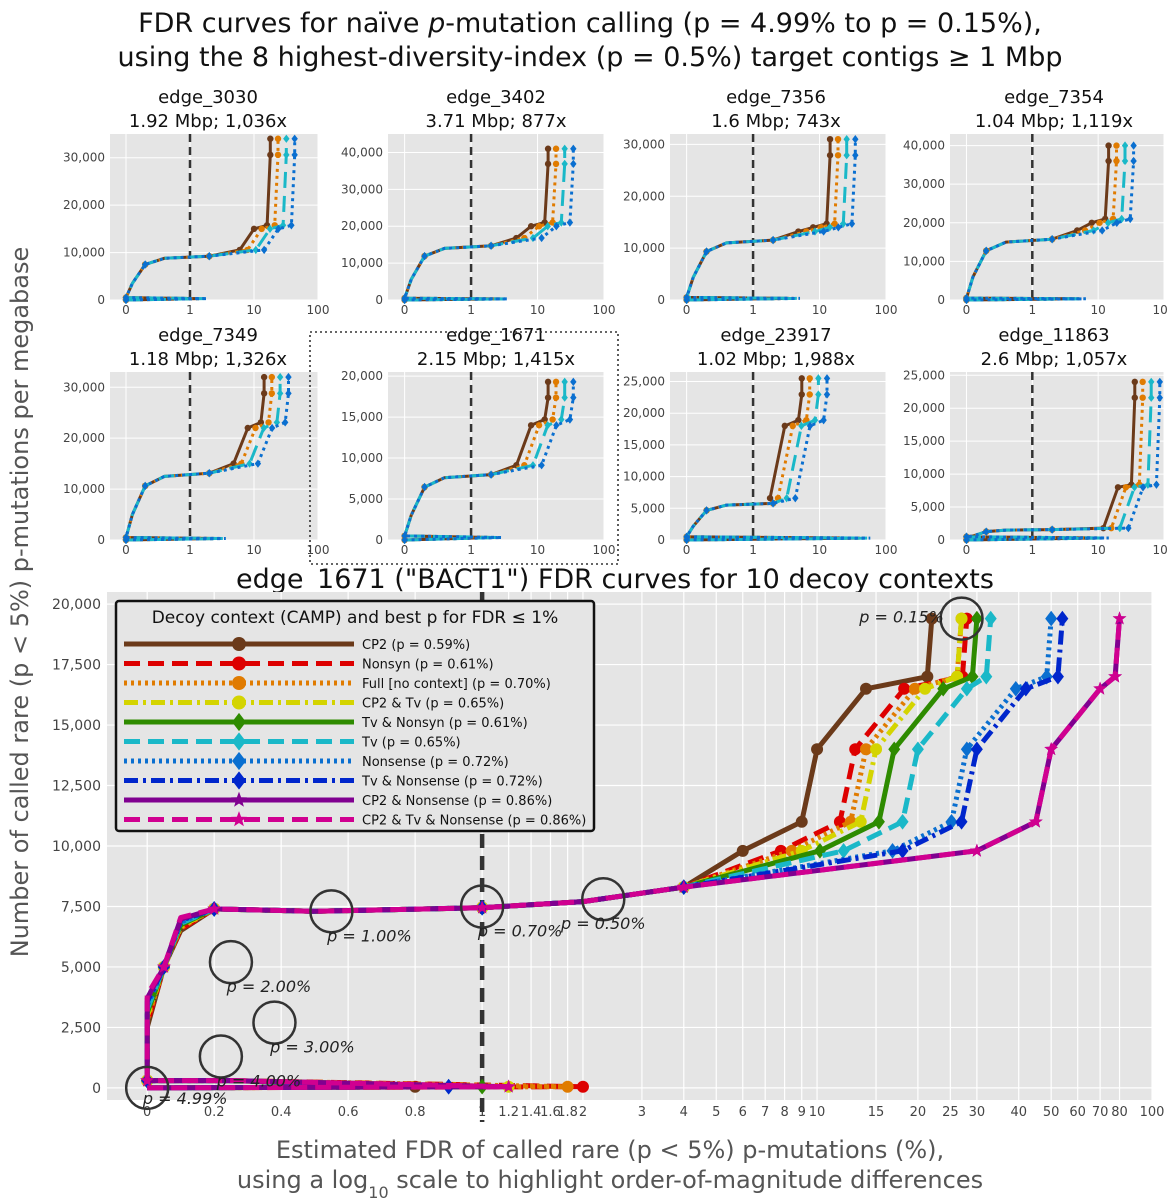 This screenshot has height=1200, width=1167. I want to click on annotation-label: p = 3.00%, so click(312, 1047).